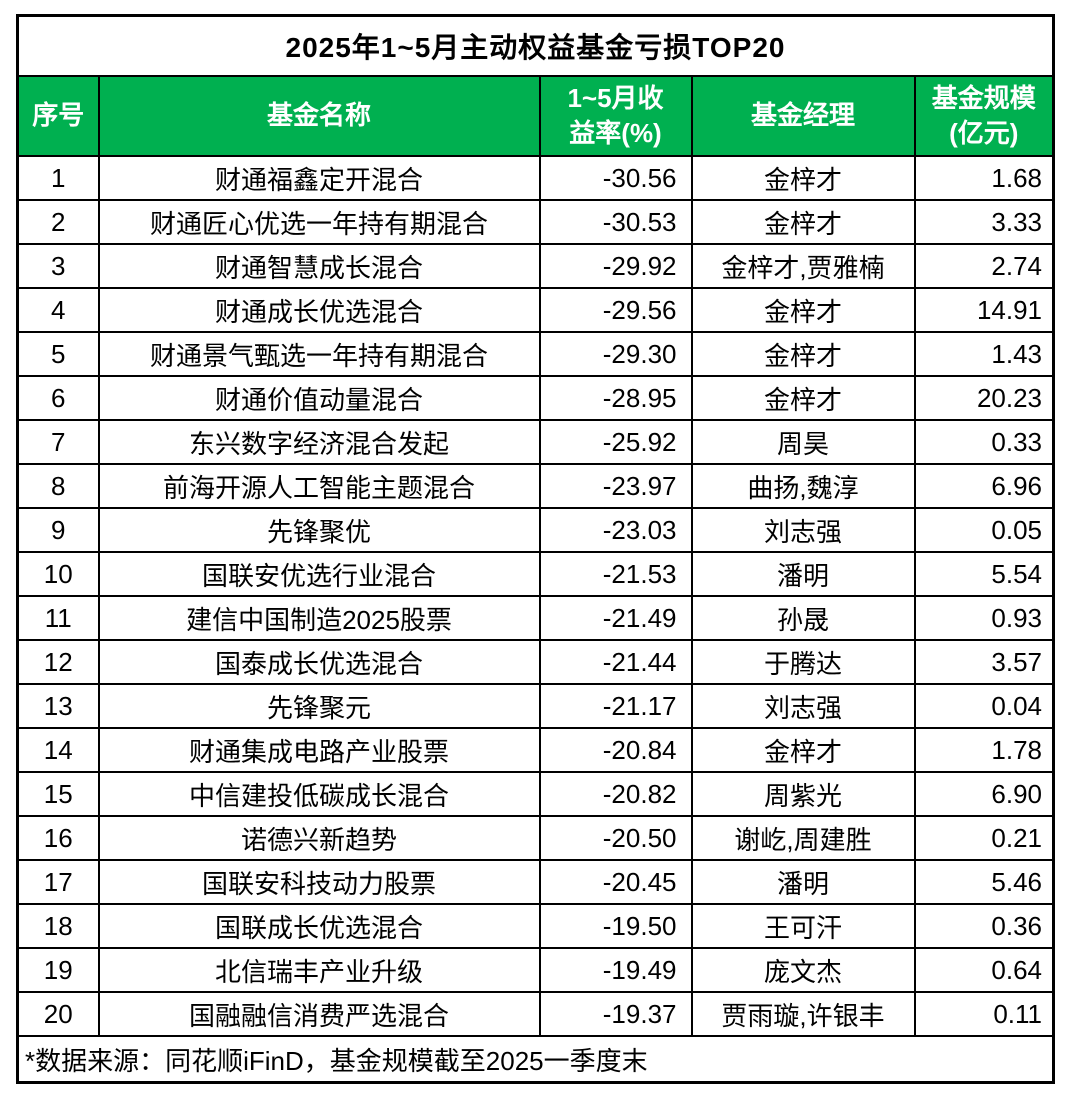  I want to click on manager-cell: 王可汗, so click(803, 926).